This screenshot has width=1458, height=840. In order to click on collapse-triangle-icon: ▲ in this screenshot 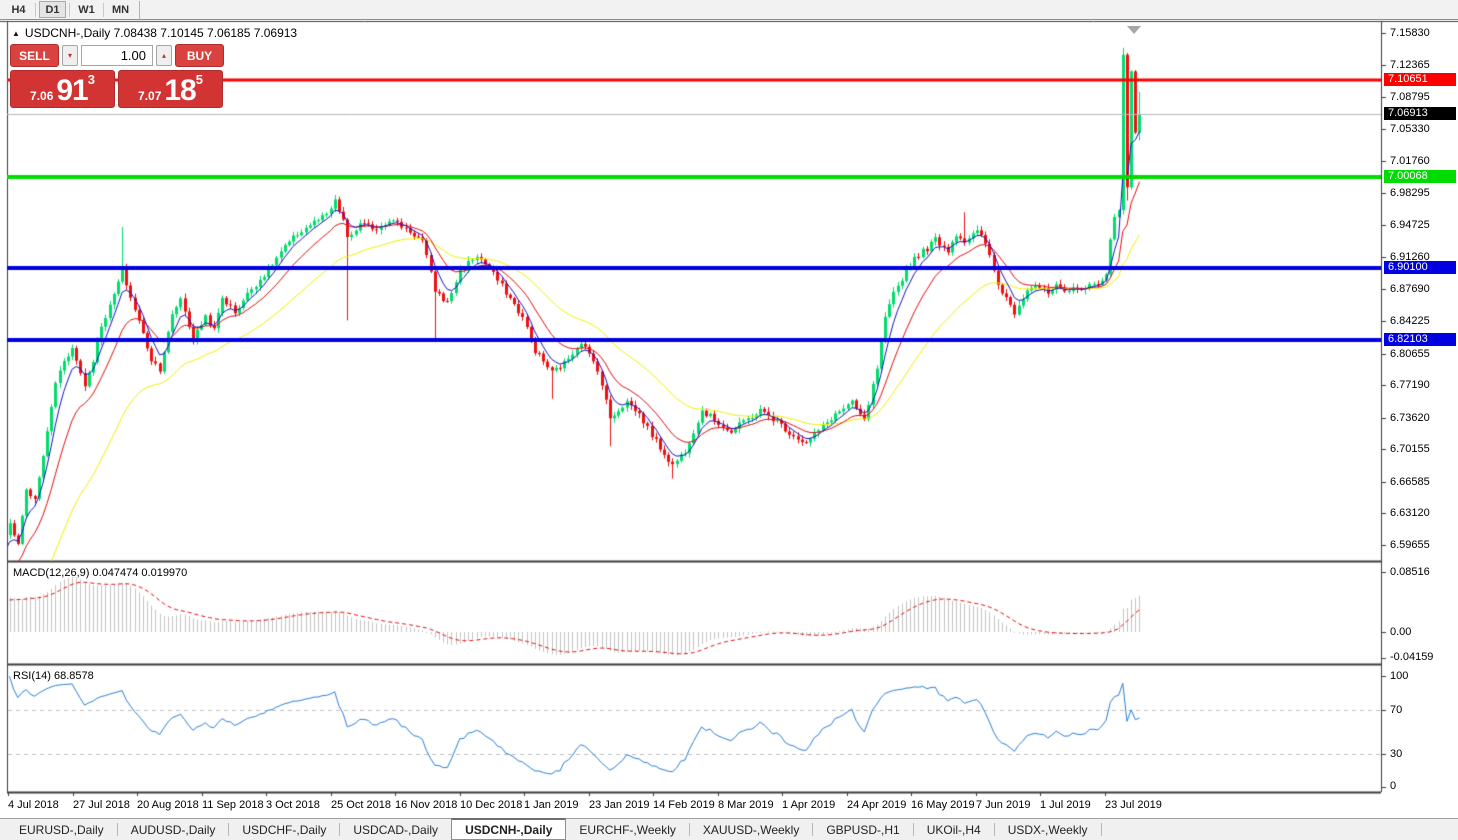, I will do `click(16, 33)`.